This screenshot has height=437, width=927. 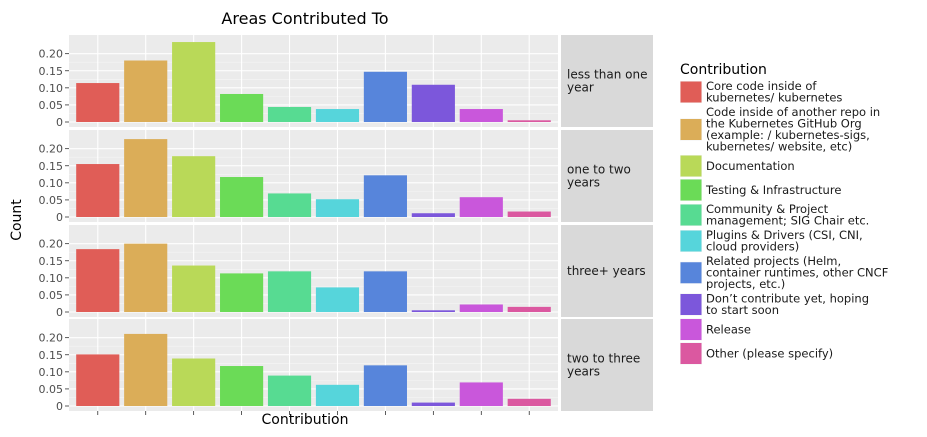 What do you see at coordinates (774, 98) in the screenshot?
I see `legend-label: kubernetes/ kubernetes` at bounding box center [774, 98].